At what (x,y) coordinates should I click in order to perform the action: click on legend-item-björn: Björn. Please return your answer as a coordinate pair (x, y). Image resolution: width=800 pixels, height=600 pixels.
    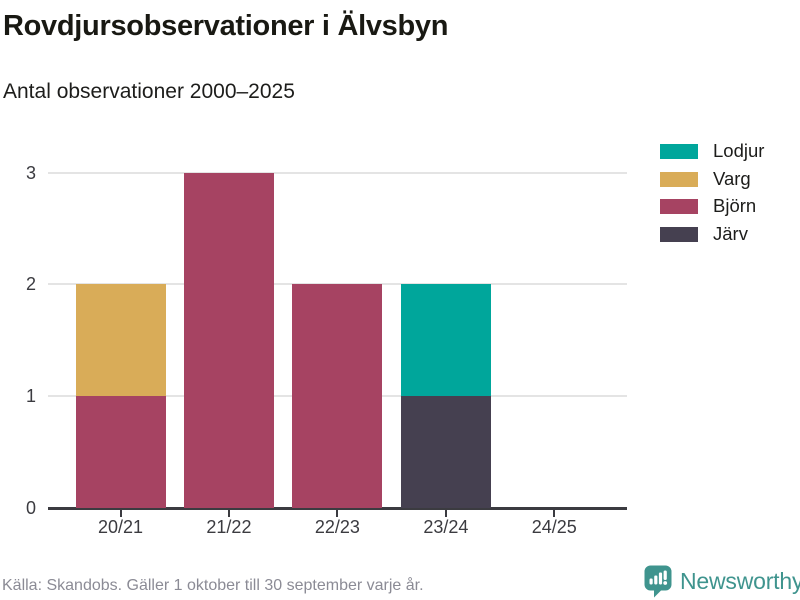
    Looking at the image, I should click on (712, 206).